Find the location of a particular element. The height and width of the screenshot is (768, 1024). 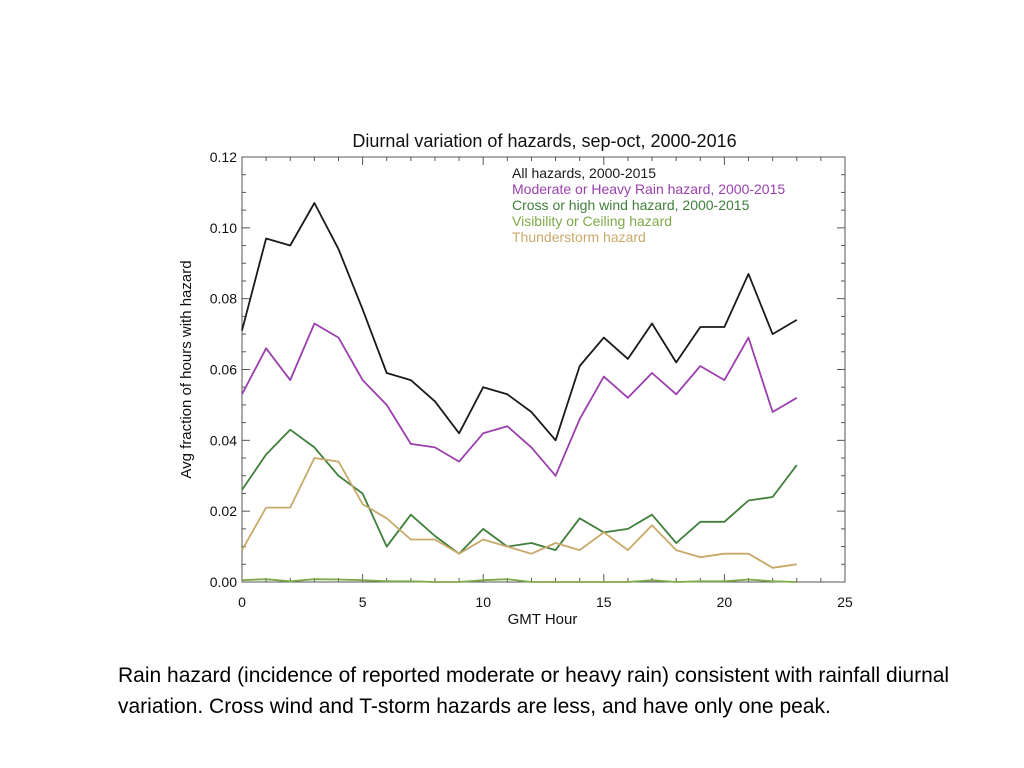

y-tick-label: 0.00 is located at coordinates (223, 582).